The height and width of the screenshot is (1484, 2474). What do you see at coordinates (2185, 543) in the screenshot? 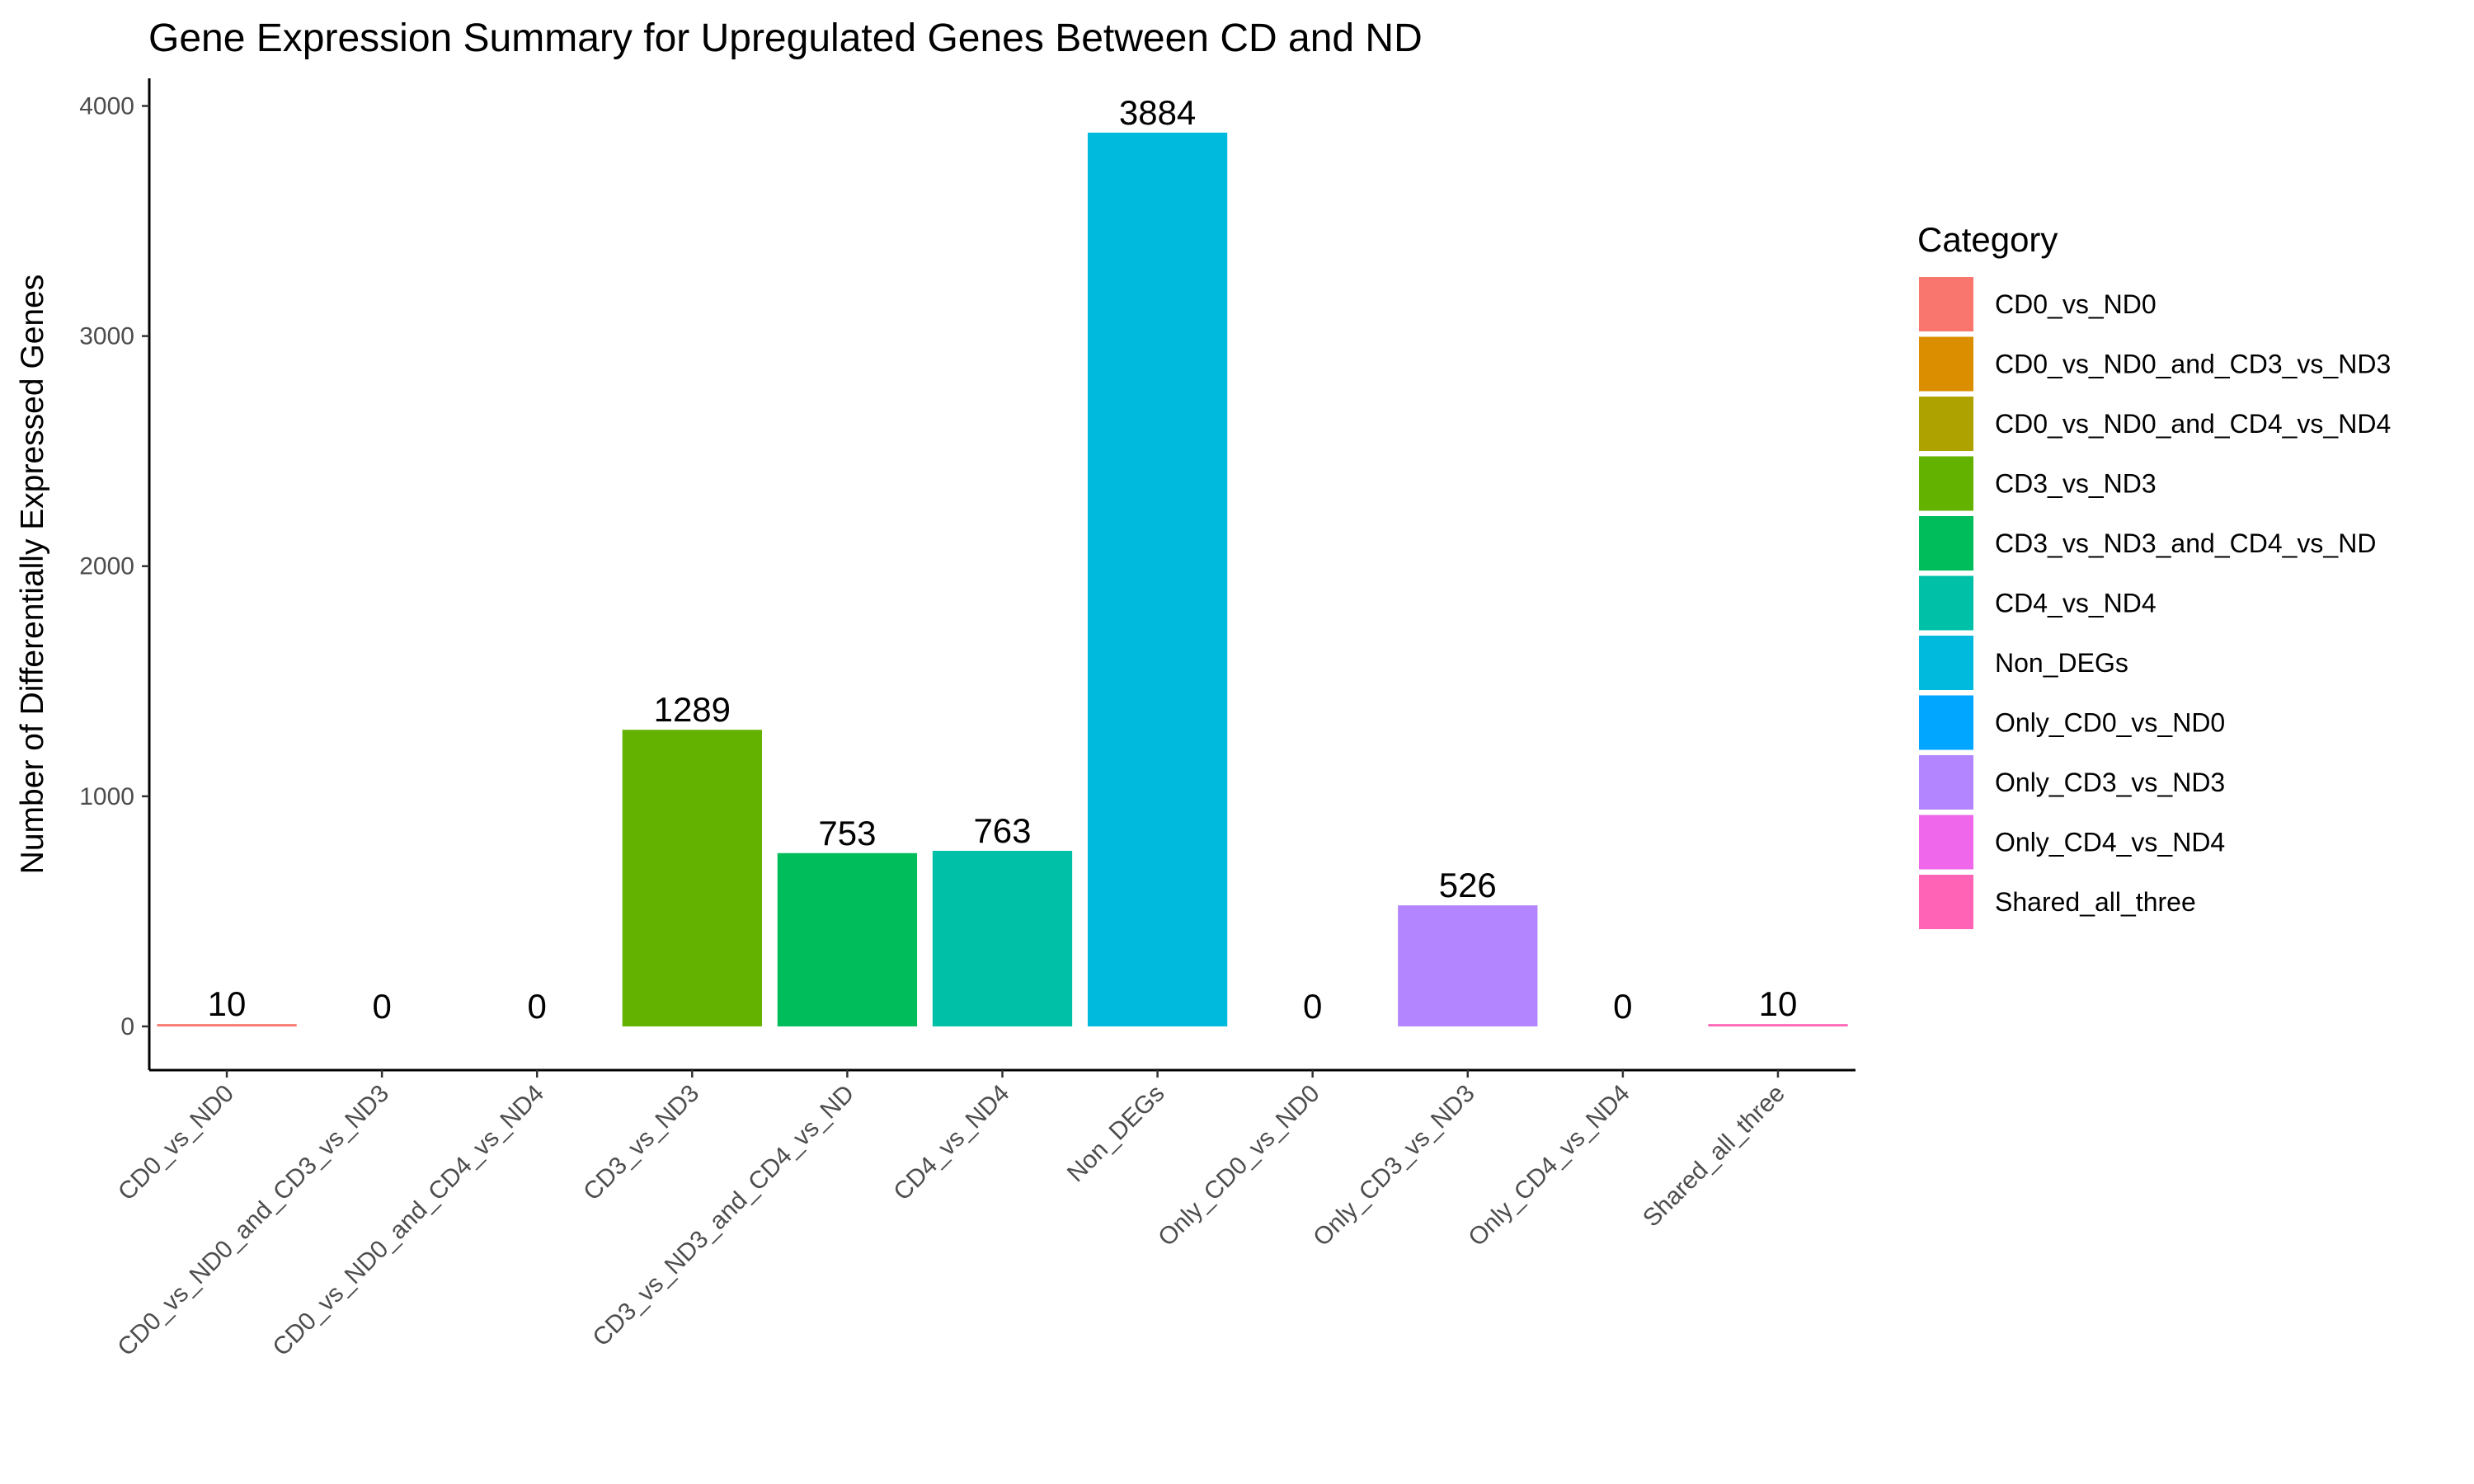
I see `legend-label-CD3_vs_ND3_and_CD4_vs_ND: CD3_vs_ND3_and_CD4_vs_ND` at bounding box center [2185, 543].